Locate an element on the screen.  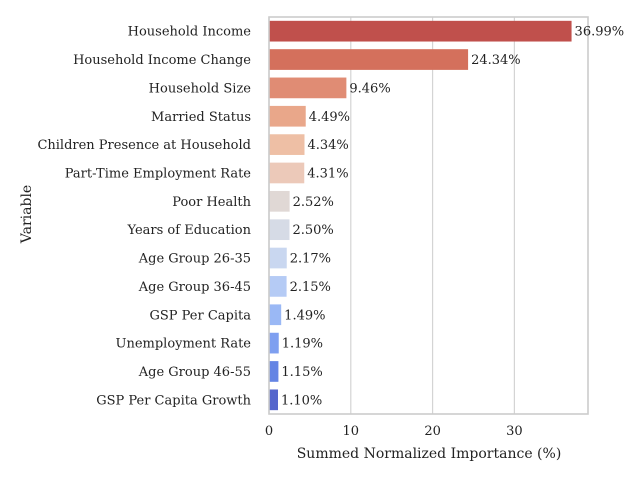
bar-married-status is located at coordinates (287, 116).